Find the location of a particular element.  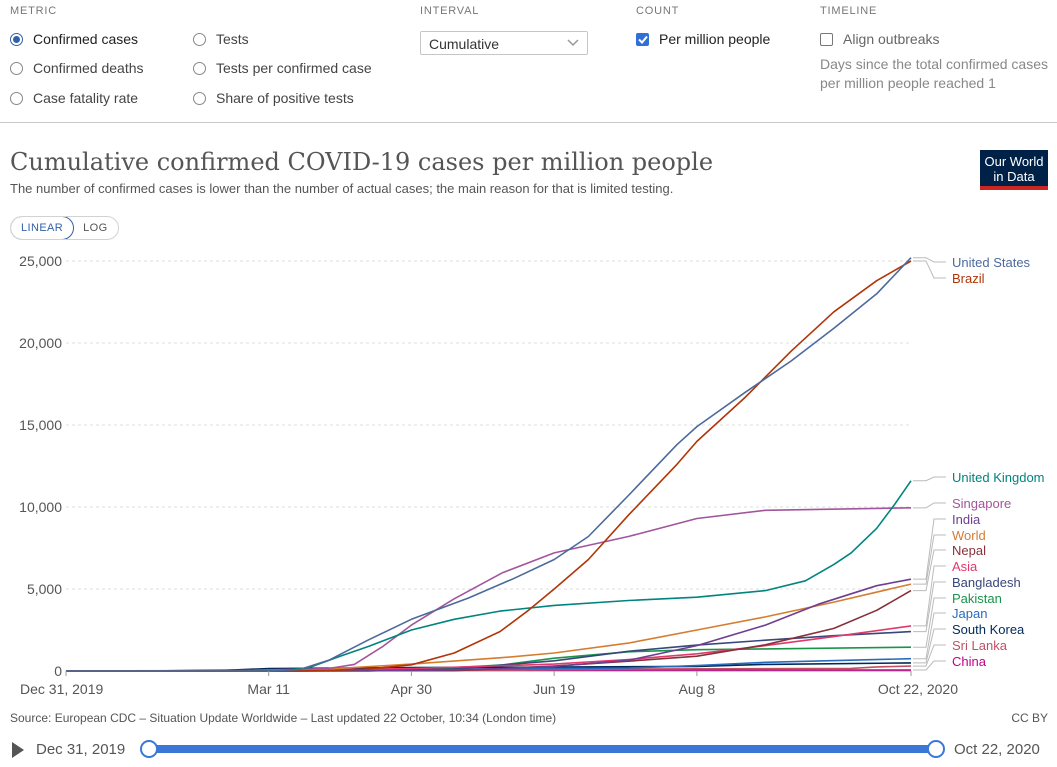

metric-option-label: Tests is located at coordinates (232, 39).